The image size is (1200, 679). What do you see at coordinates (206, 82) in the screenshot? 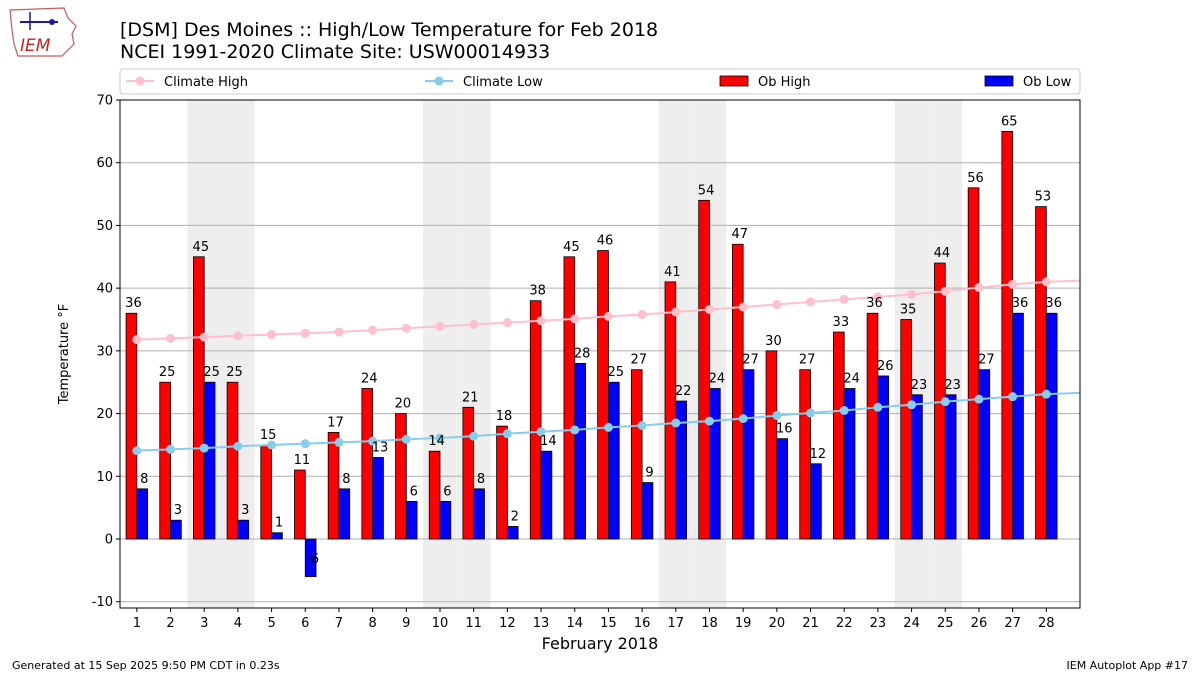
I see `legend-label-climate-high: Climate High` at bounding box center [206, 82].